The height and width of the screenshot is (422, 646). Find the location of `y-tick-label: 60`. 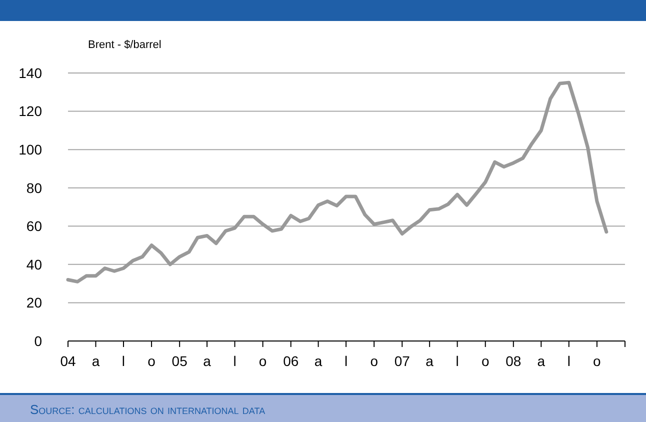

y-tick-label: 60 is located at coordinates (34, 226).